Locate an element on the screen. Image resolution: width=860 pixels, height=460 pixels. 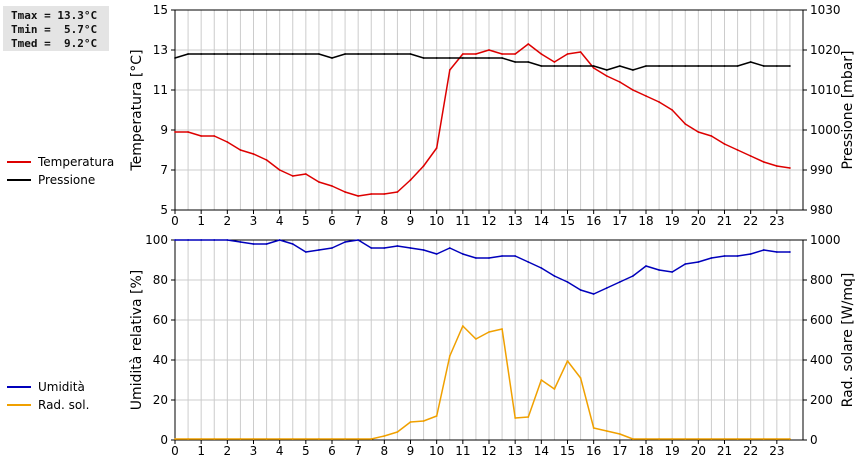
x-tick-label: 5 is located at coordinates (306, 221).